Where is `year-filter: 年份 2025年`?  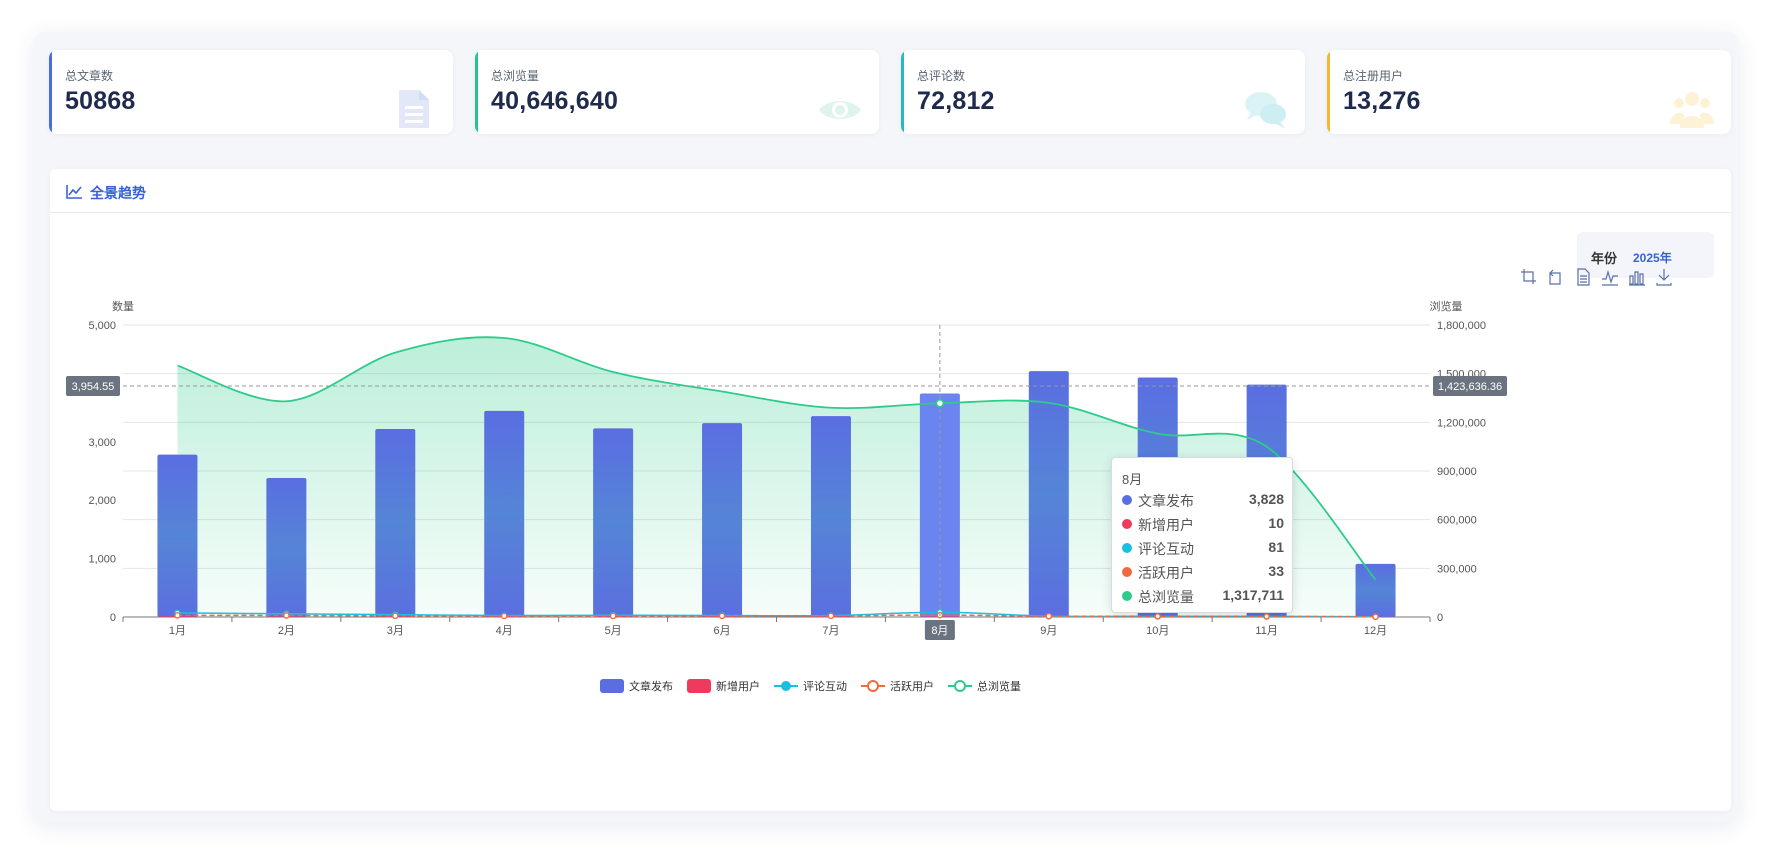
year-filter: 年份 2025年 is located at coordinates (1645, 255).